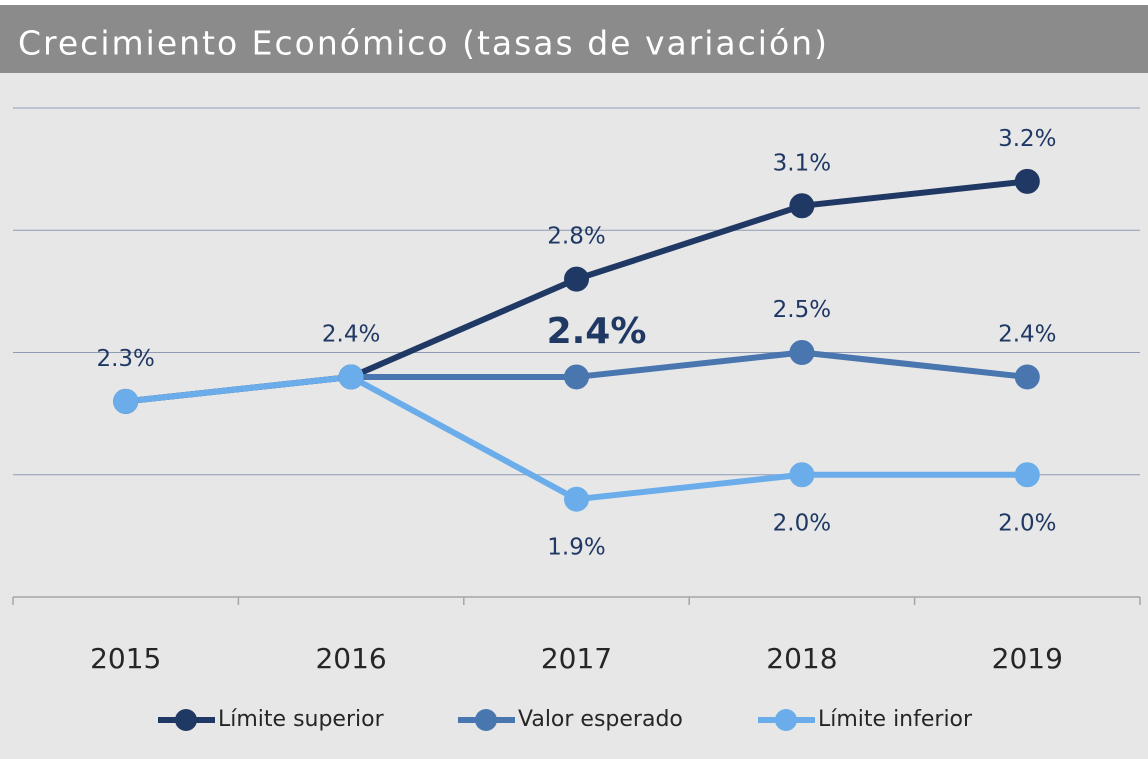 Image resolution: width=1148 pixels, height=759 pixels. Describe the element at coordinates (597, 331) in the screenshot. I see `data-label-highlight: 2.4%` at that location.